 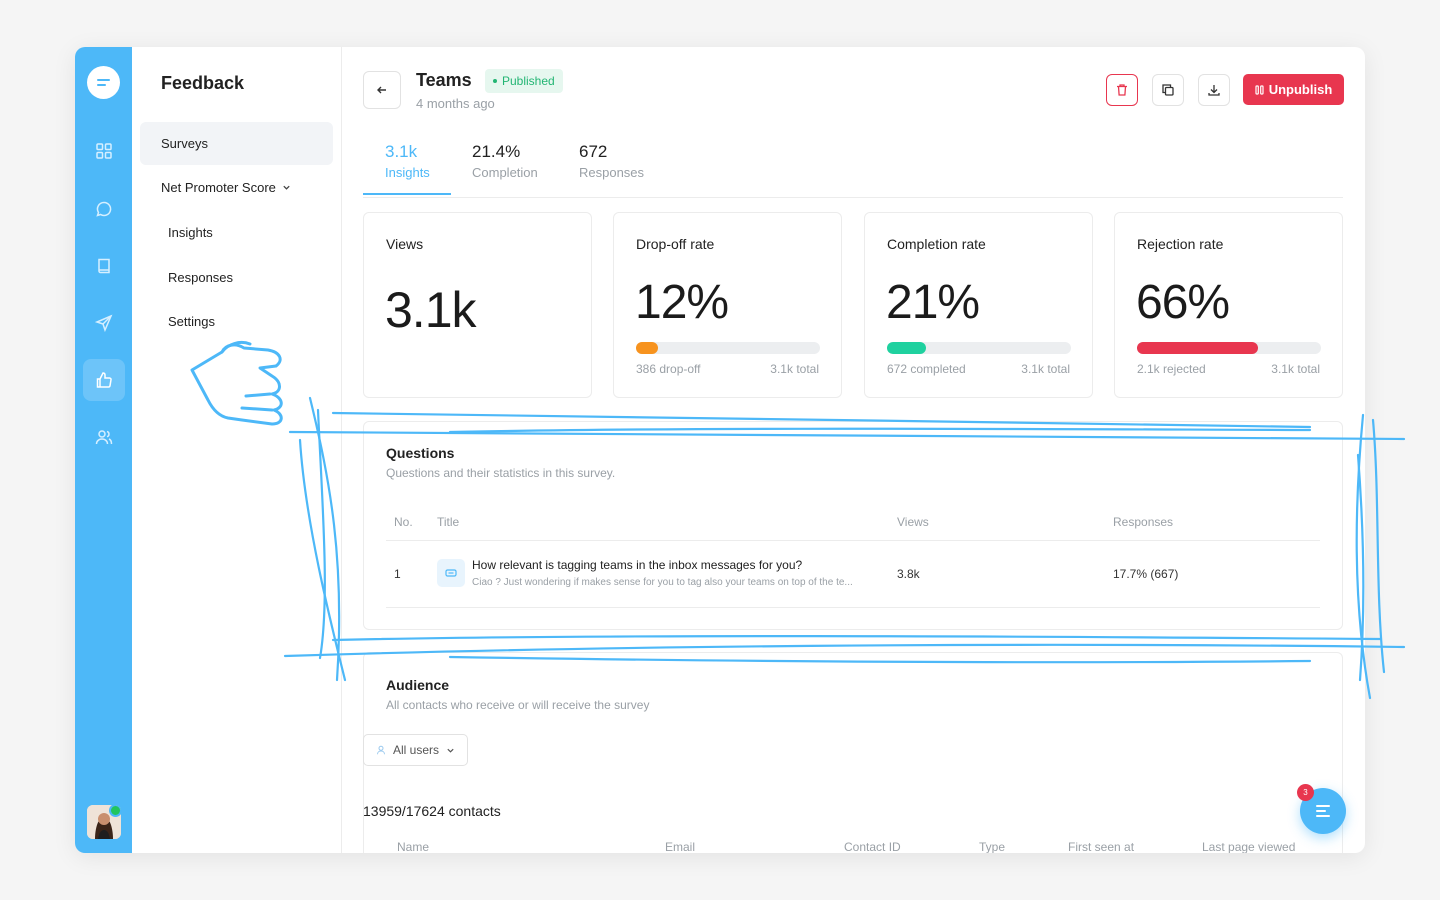 I want to click on icon-rail, so click(x=103, y=450).